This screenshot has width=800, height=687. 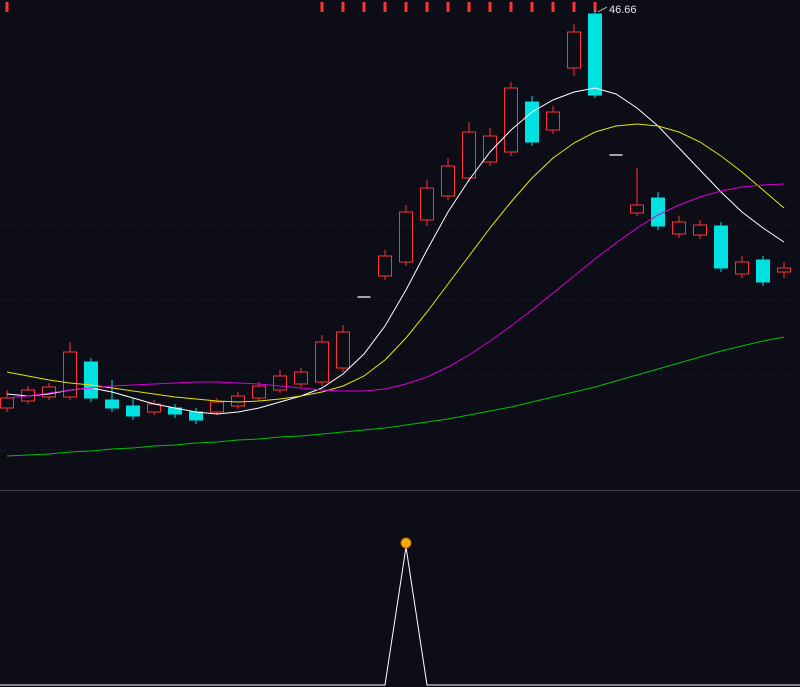 I want to click on signal-dot, so click(x=406, y=543).